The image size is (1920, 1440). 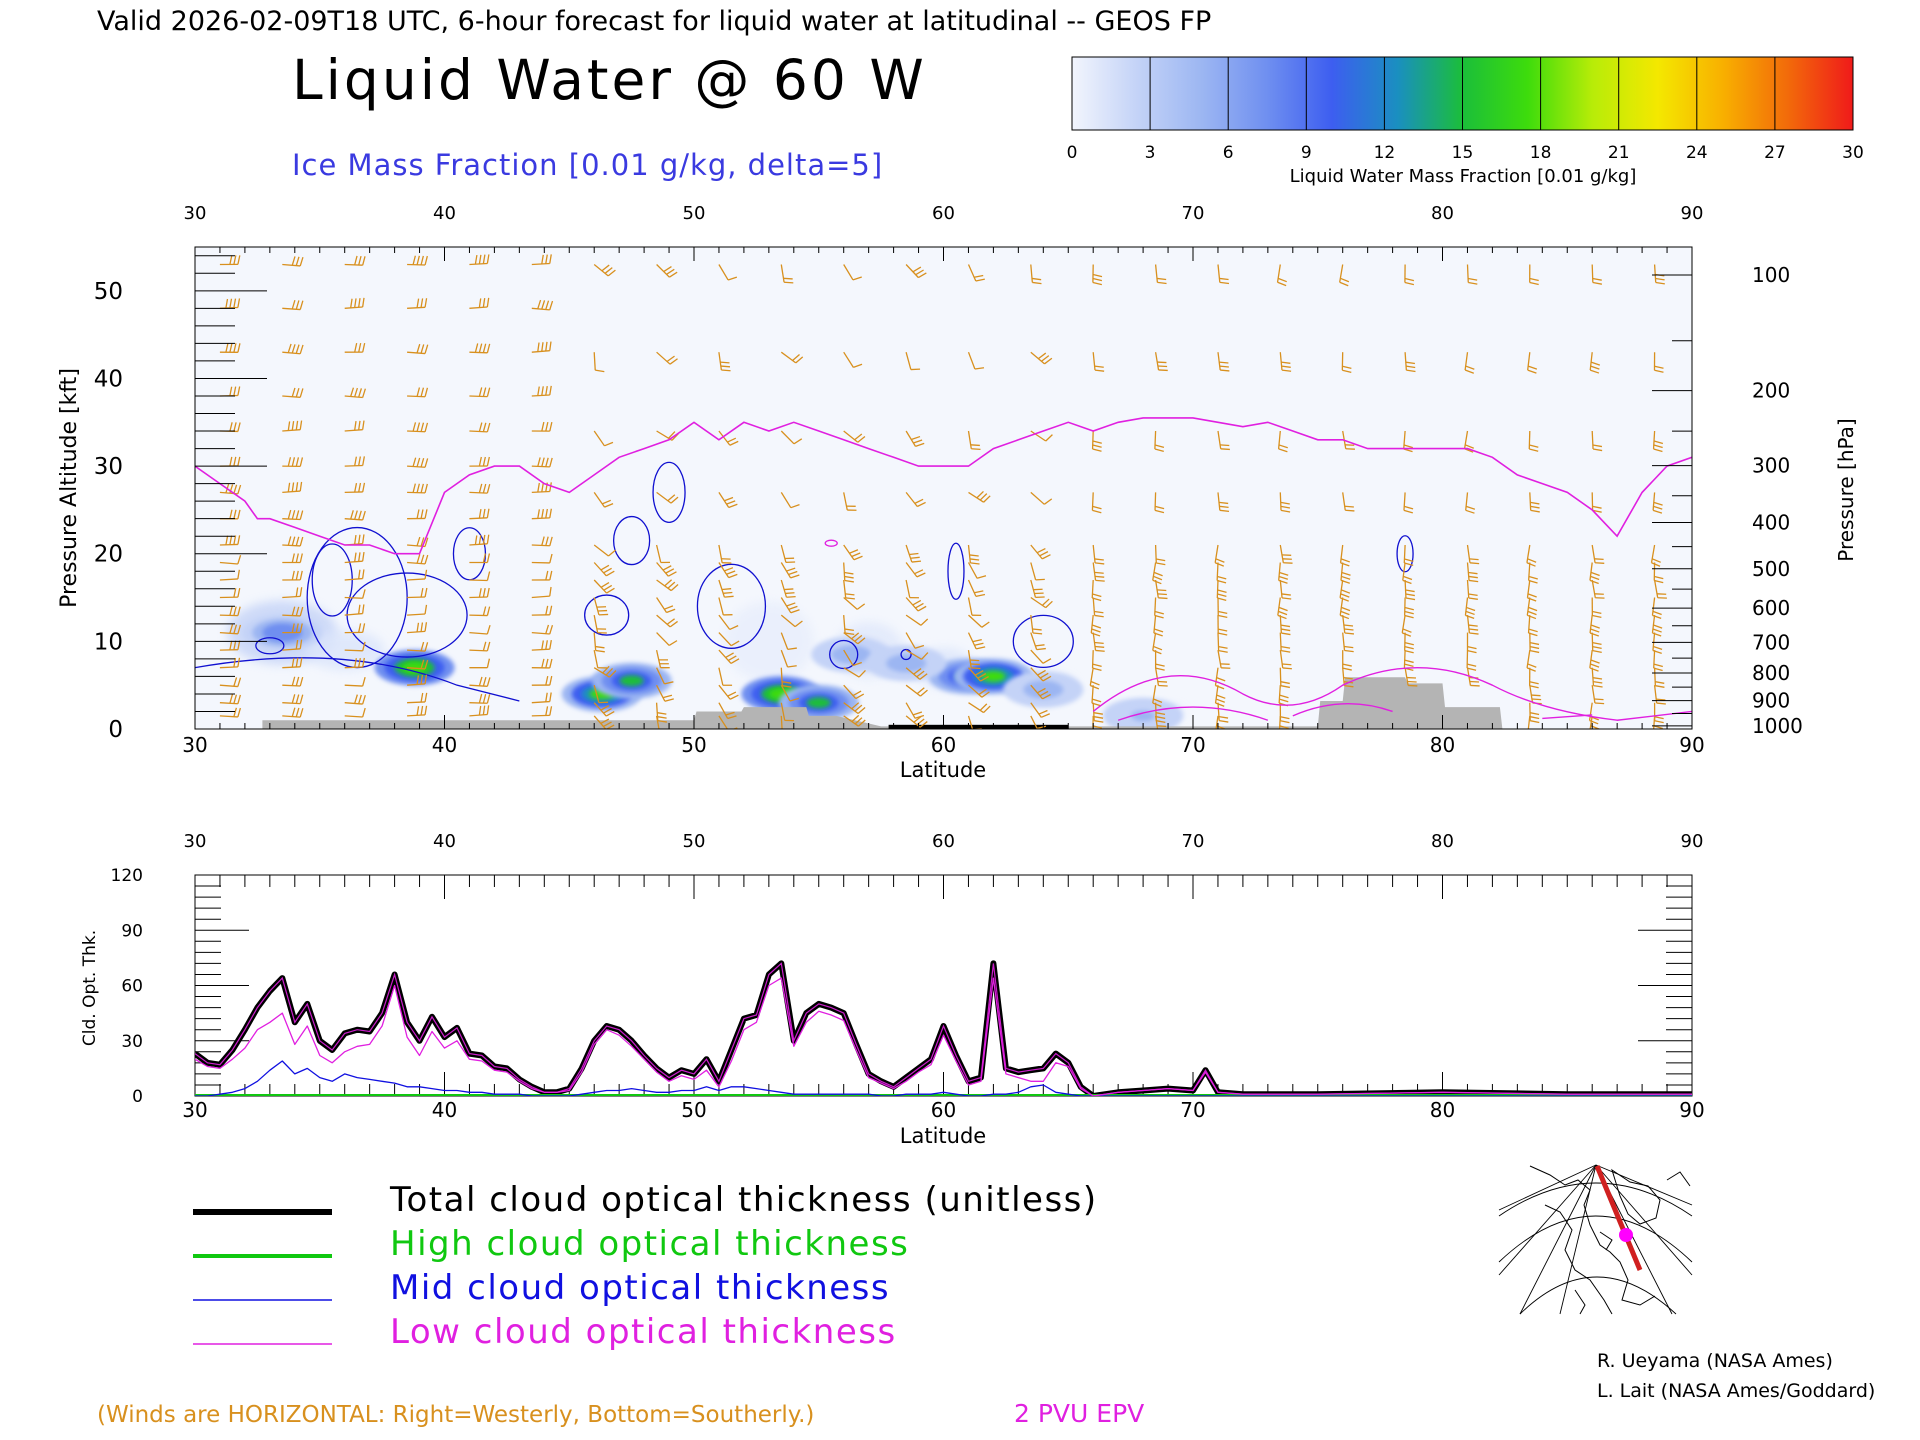 What do you see at coordinates (694, 841) in the screenshot?
I see `bottom-x-tick-label-upper: 50` at bounding box center [694, 841].